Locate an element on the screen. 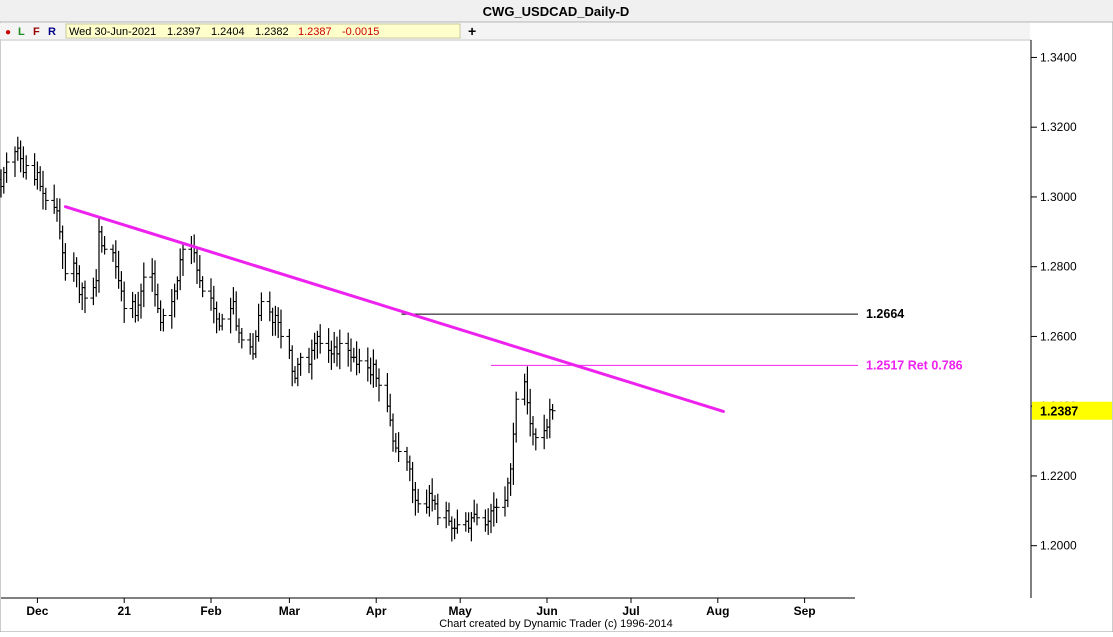 This screenshot has height=637, width=1113. x-tick-label: May is located at coordinates (461, 611).